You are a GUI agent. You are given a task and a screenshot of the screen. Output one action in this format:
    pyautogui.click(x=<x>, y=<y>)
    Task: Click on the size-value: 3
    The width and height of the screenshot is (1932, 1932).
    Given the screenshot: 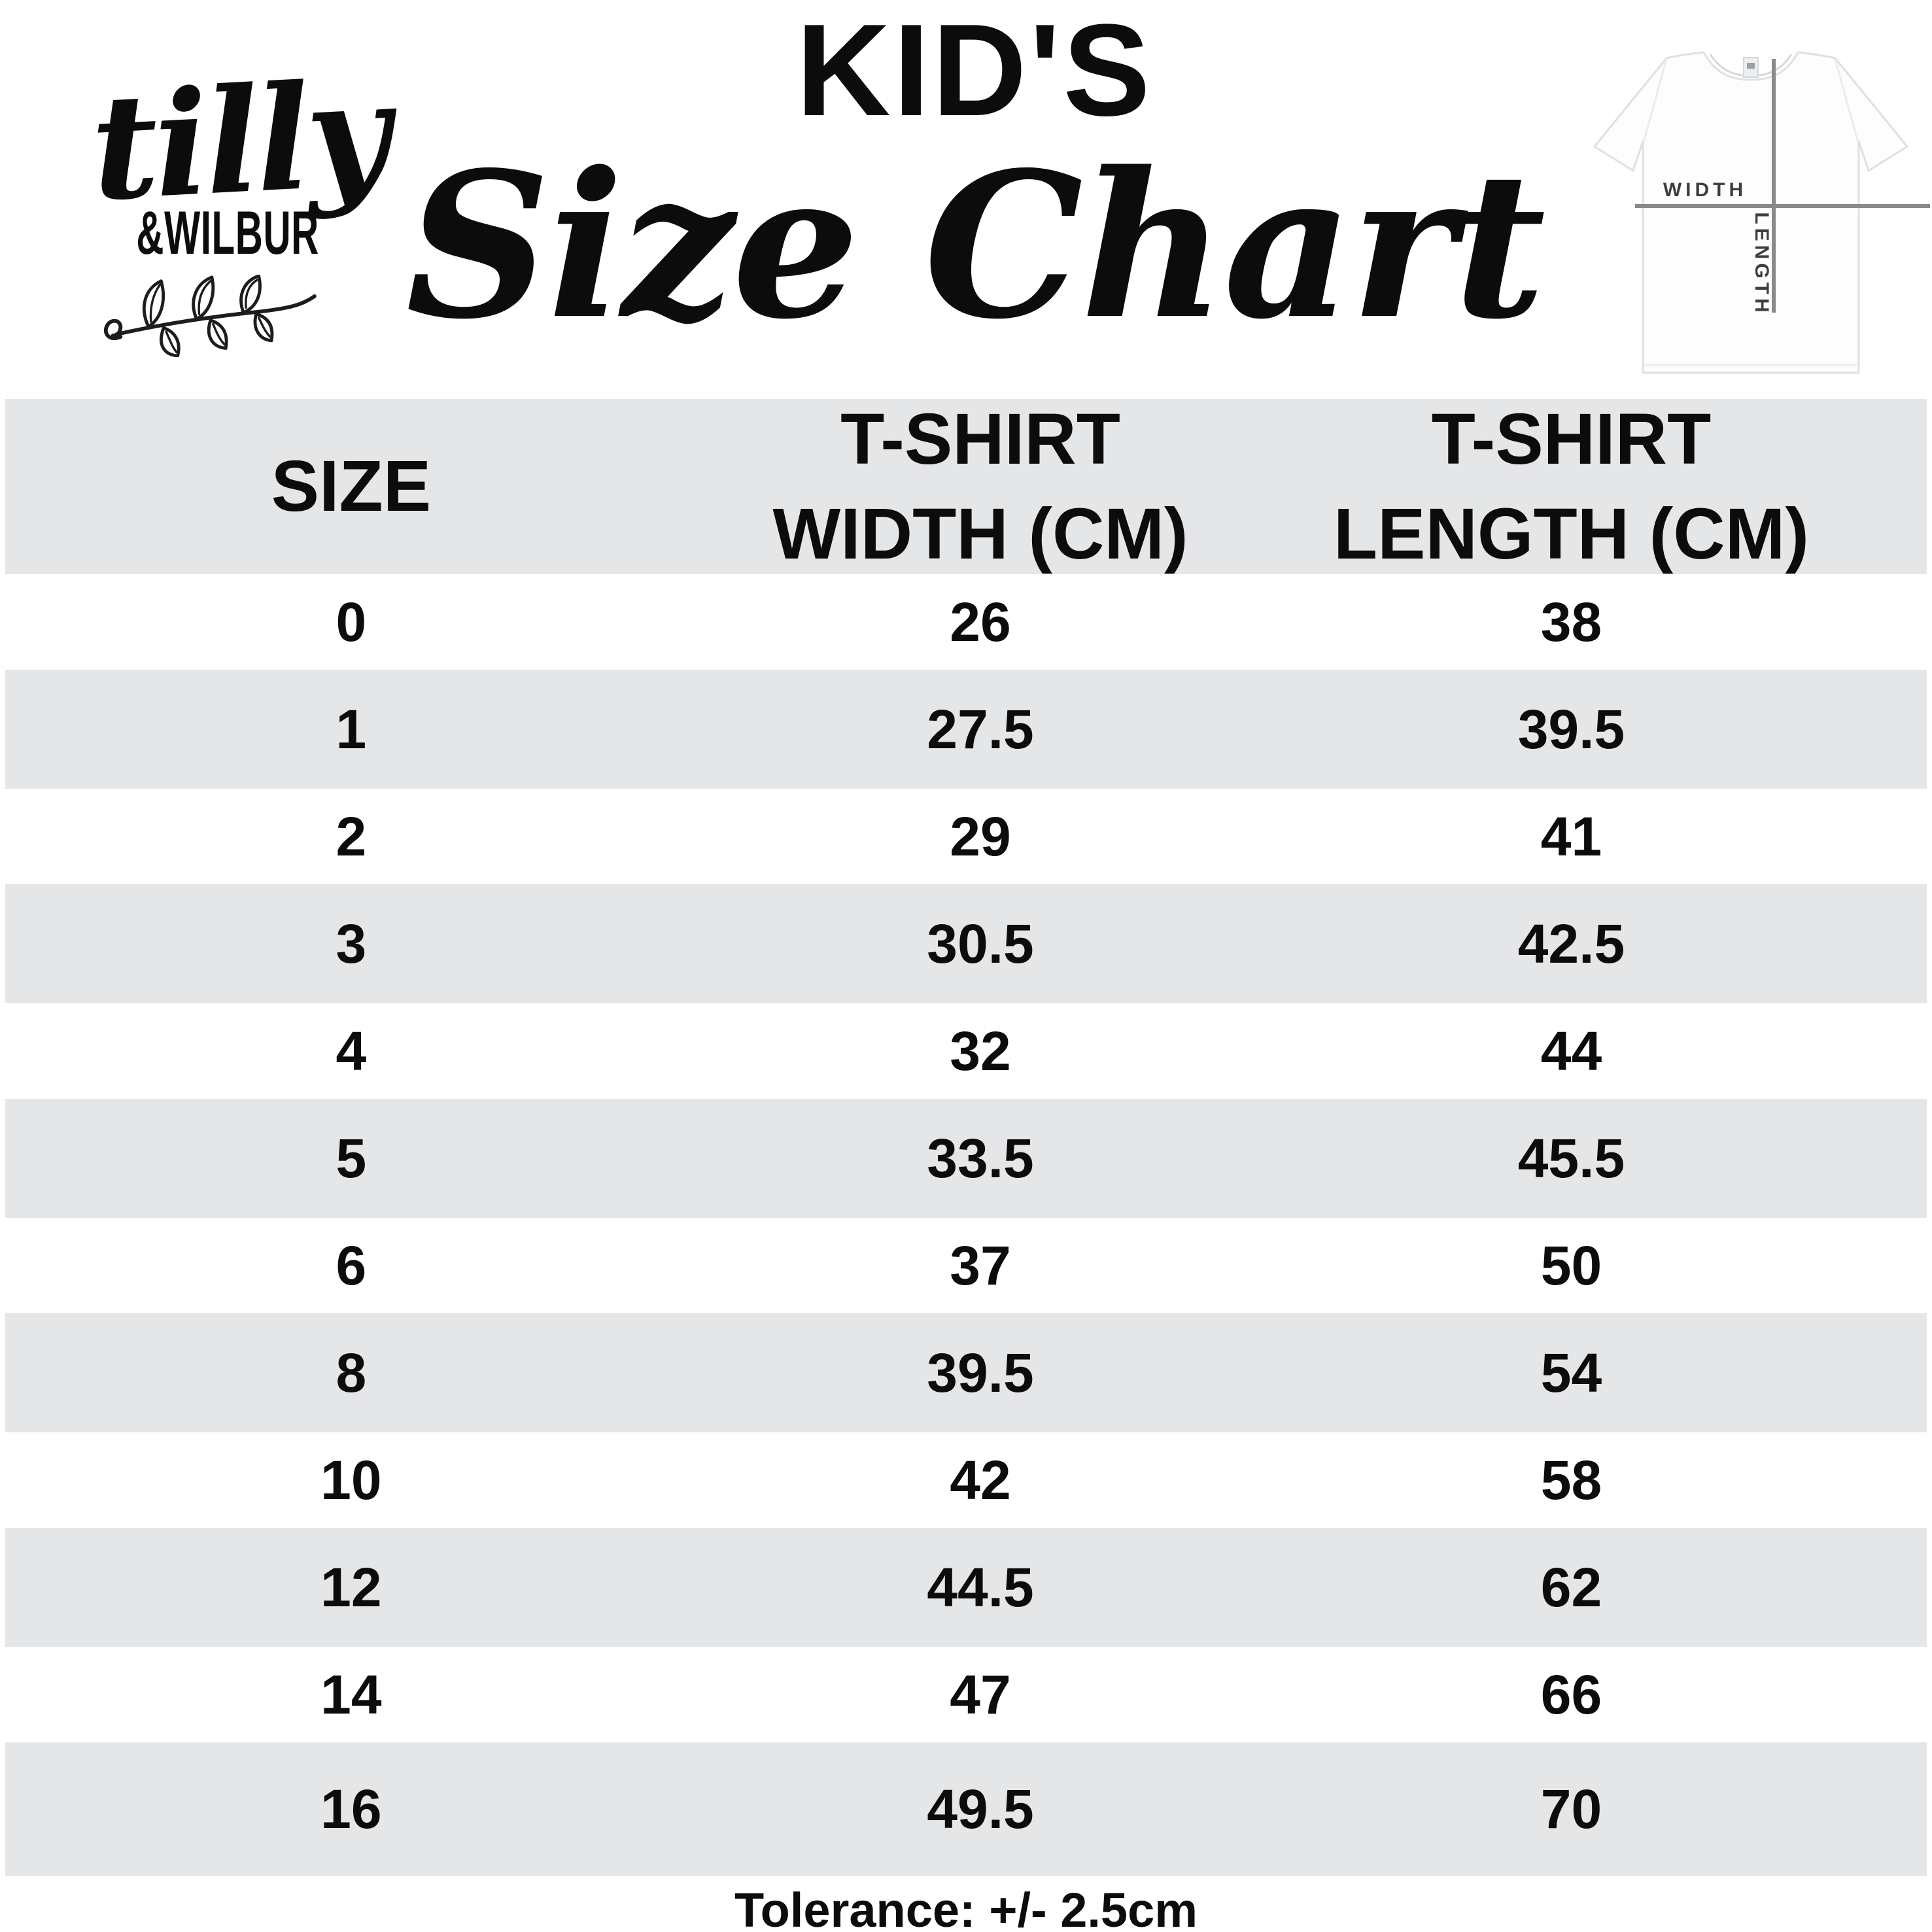 What is the action you would take?
    pyautogui.click(x=351, y=943)
    